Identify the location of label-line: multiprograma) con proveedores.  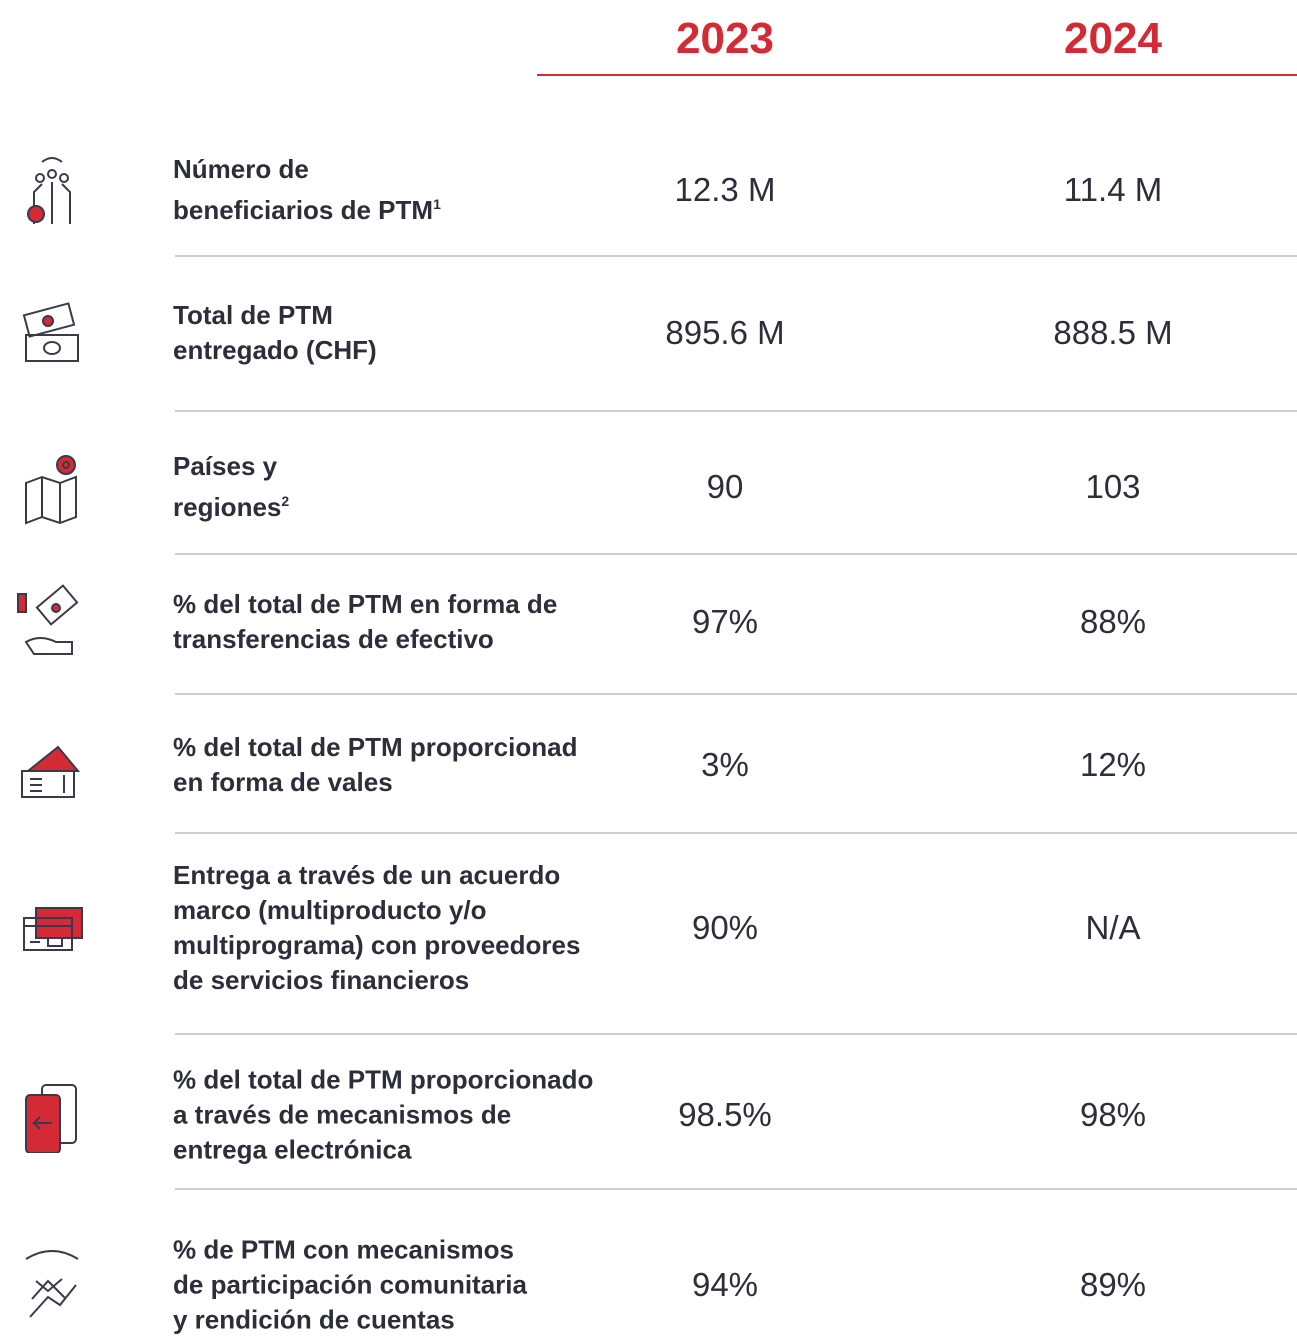
(377, 945).